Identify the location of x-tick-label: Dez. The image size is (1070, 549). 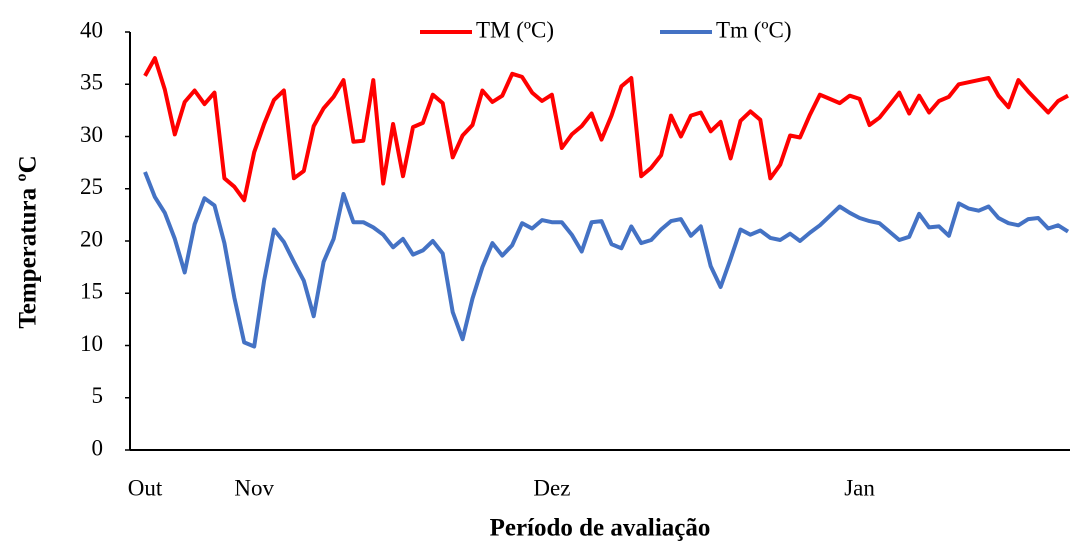
(551, 487).